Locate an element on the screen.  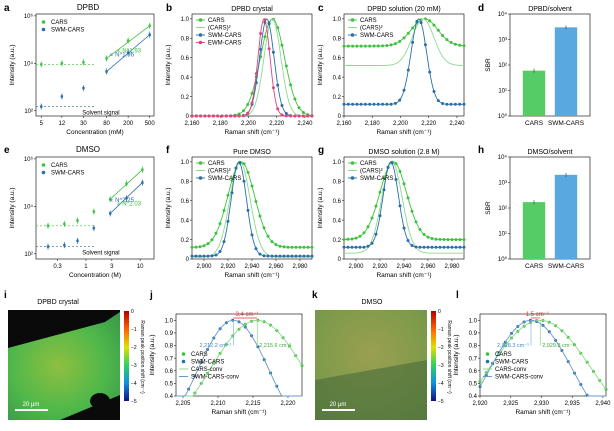
x-tick-label: 2,935 is located at coordinates (573, 404).